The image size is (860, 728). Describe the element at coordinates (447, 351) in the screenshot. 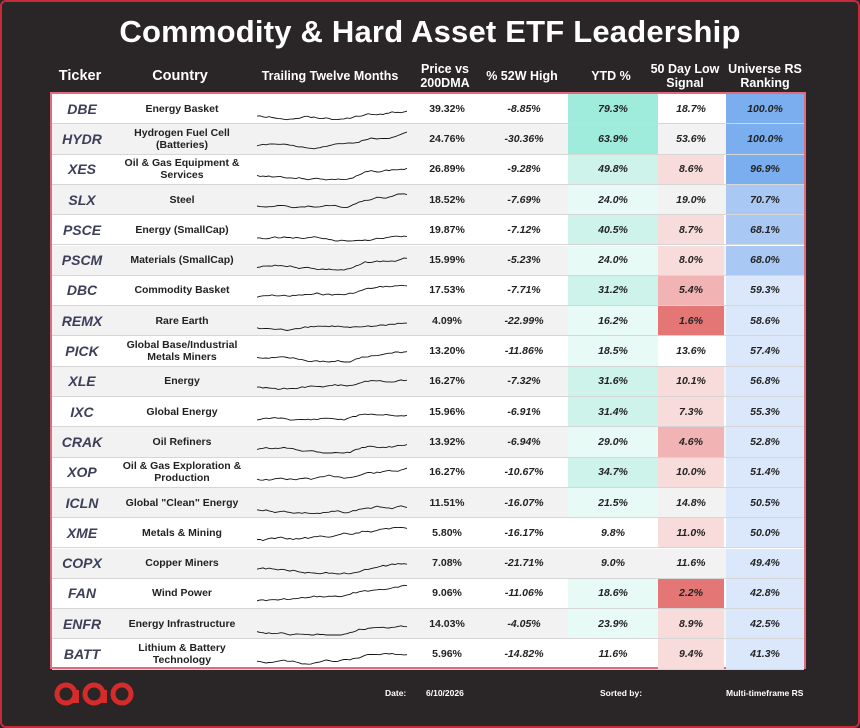

I see `price-vs-200dma-cell: 13.20%` at that location.